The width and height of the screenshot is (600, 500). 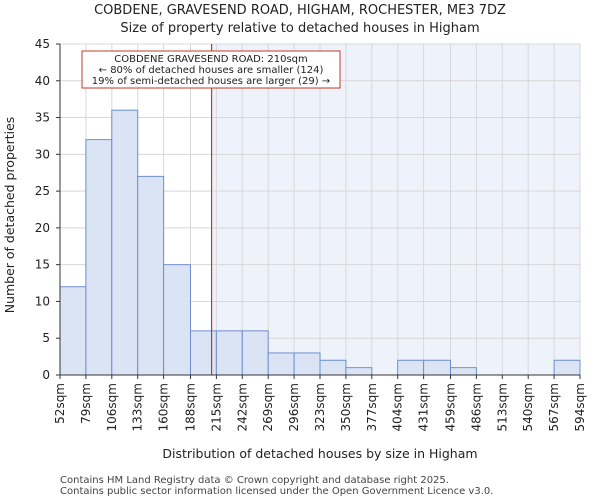 I want to click on x-tick-label: 323sqm, so click(x=320, y=407).